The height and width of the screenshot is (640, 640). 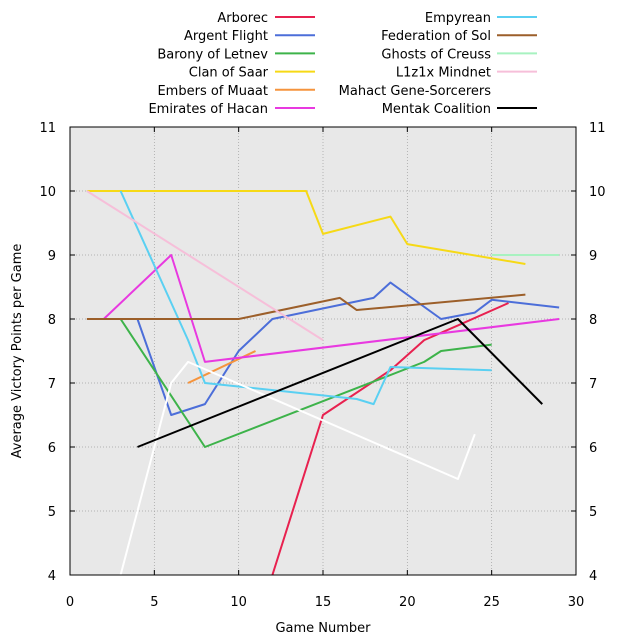 What do you see at coordinates (52, 576) in the screenshot?
I see `y-tick-label-left: 4` at bounding box center [52, 576].